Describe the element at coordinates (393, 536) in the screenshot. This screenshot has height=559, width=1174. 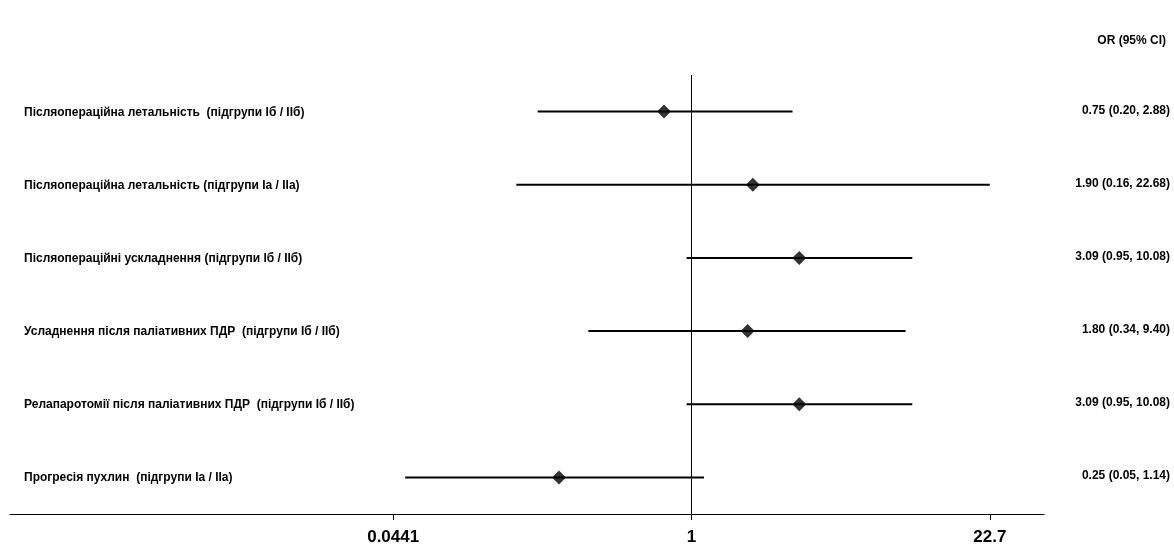
I see `x-tick-label: 0.0441` at that location.